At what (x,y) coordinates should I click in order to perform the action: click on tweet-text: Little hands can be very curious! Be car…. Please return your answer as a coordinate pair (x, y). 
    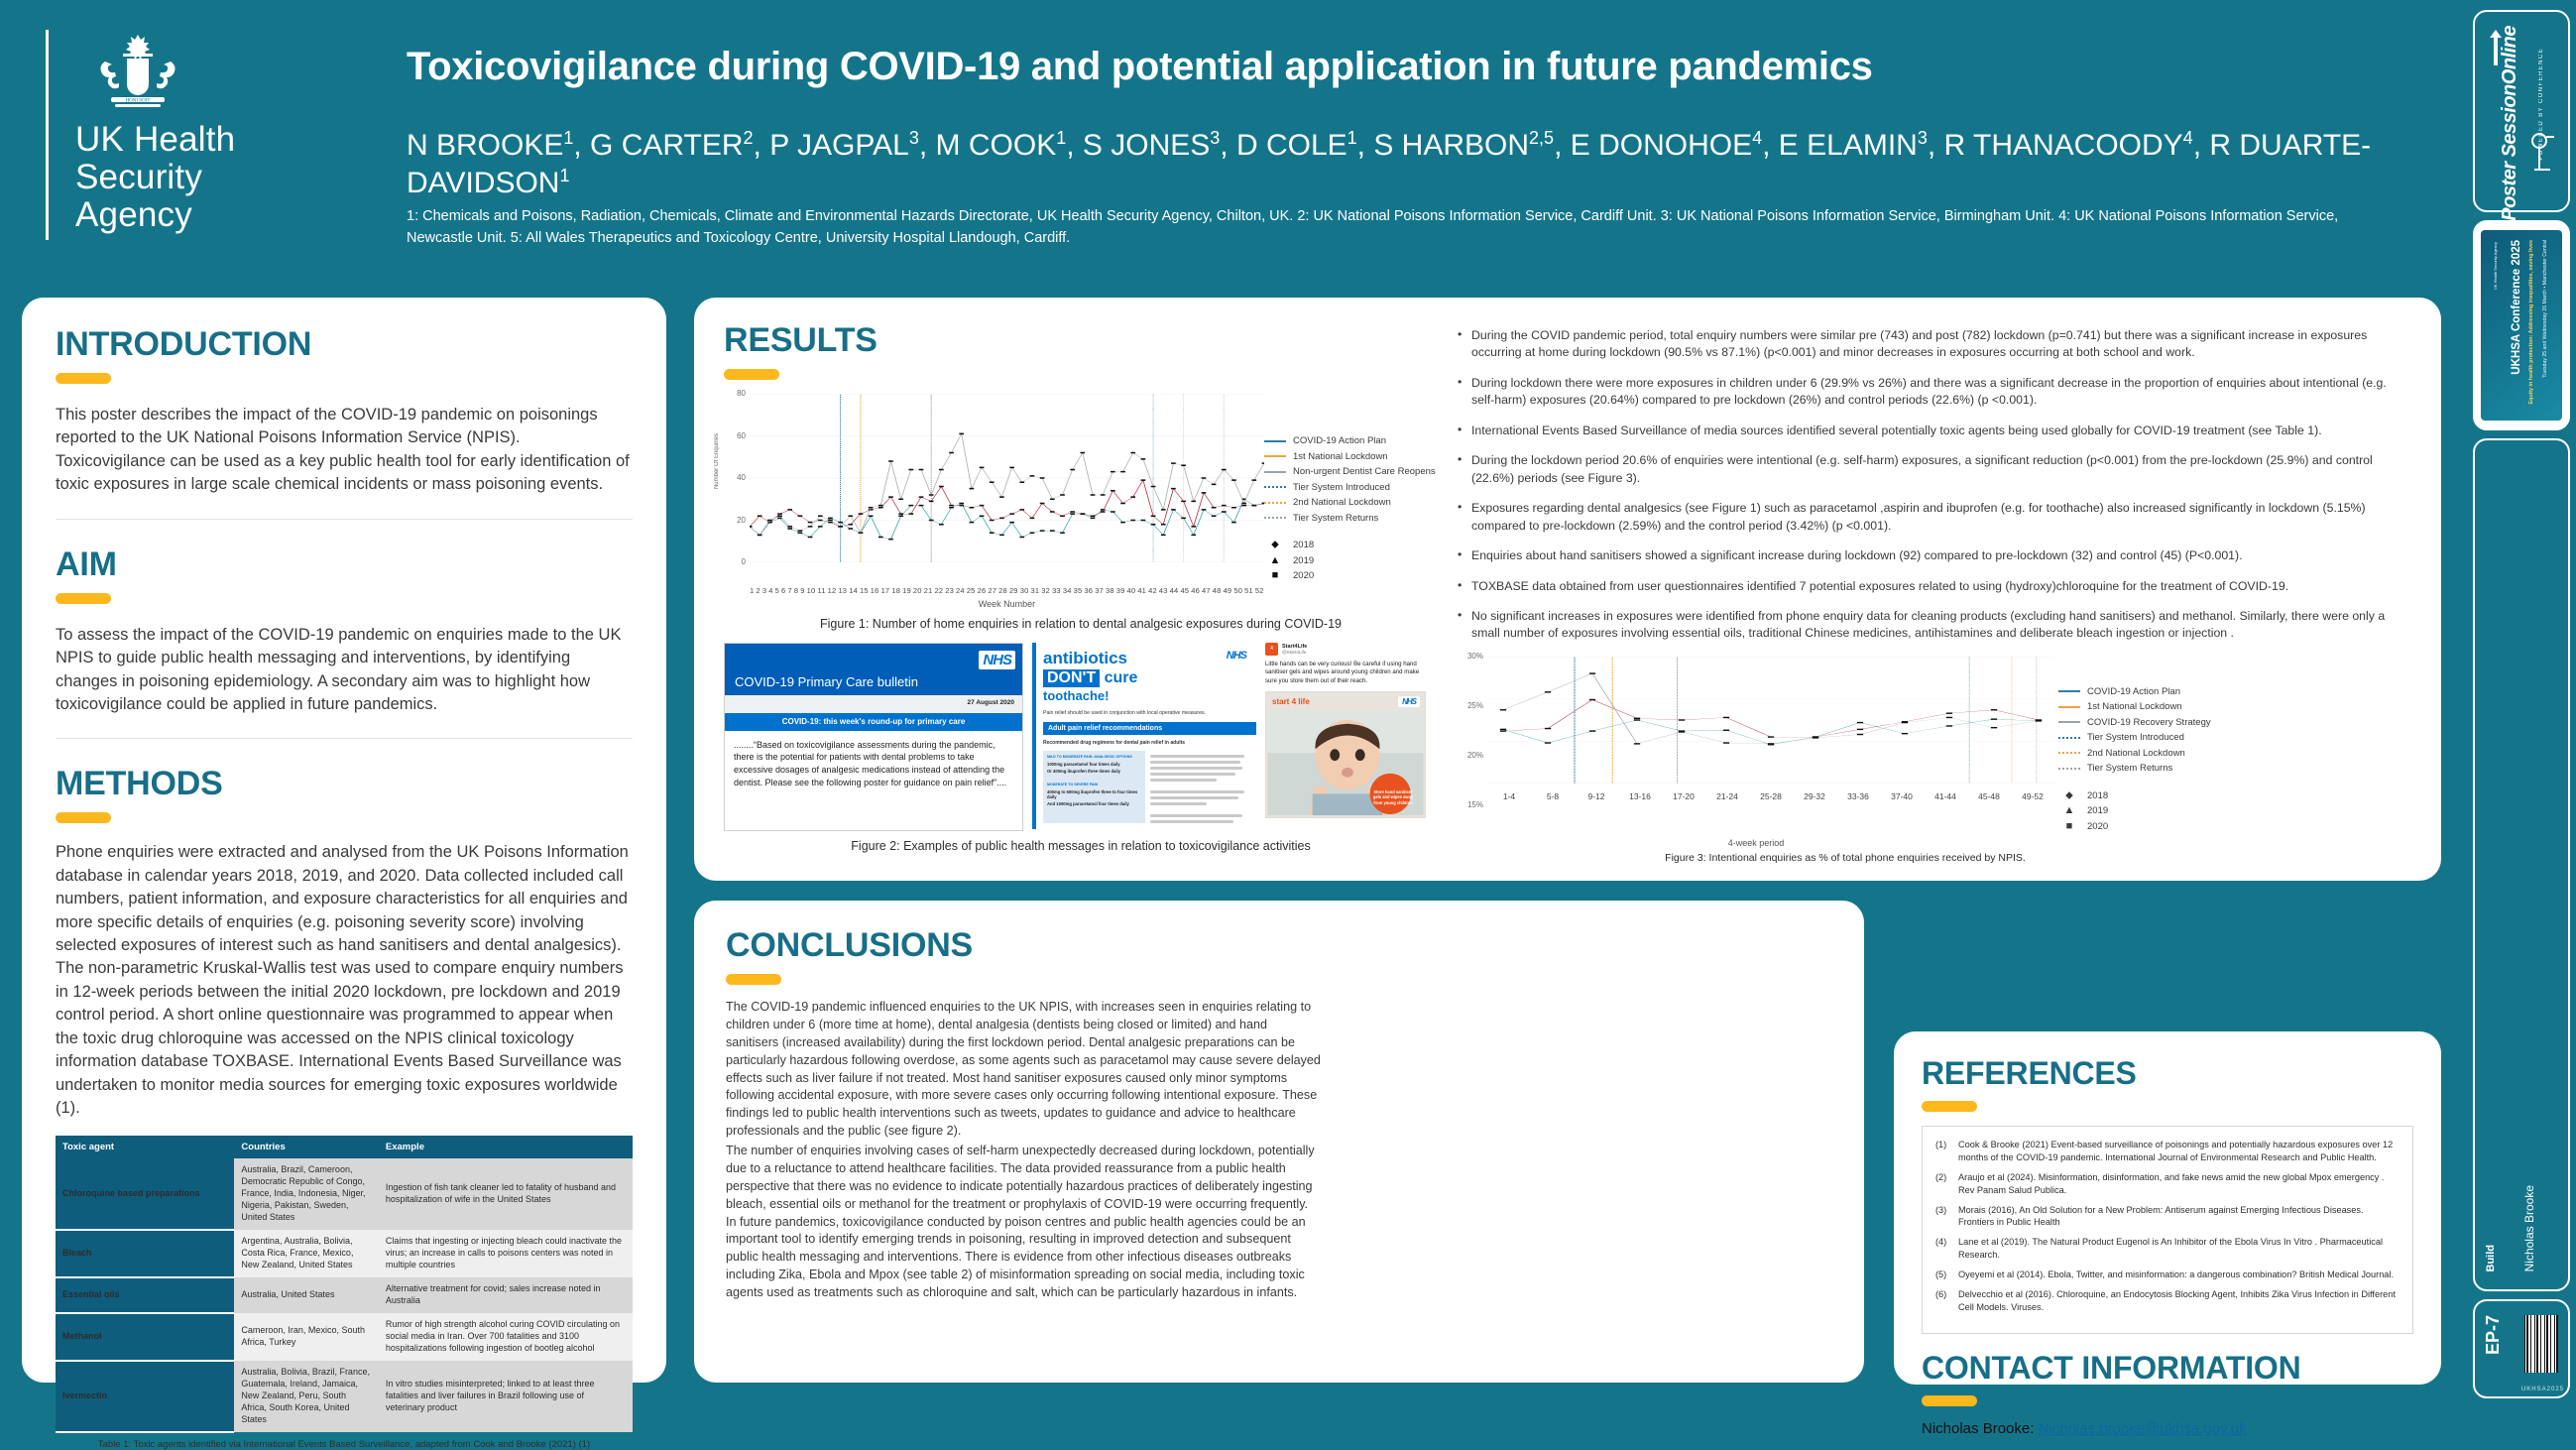
    Looking at the image, I should click on (1343, 672).